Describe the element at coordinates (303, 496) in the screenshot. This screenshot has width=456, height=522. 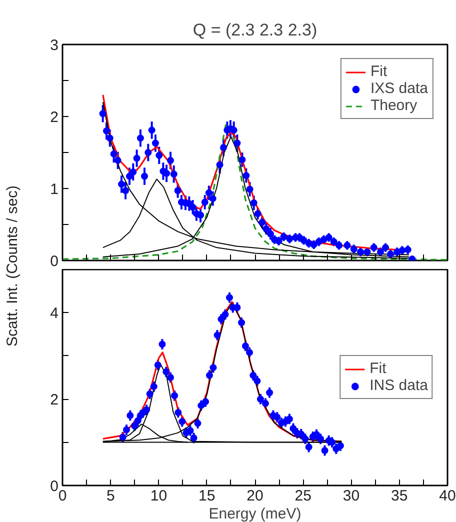
I see `x-tick-label: 25` at that location.